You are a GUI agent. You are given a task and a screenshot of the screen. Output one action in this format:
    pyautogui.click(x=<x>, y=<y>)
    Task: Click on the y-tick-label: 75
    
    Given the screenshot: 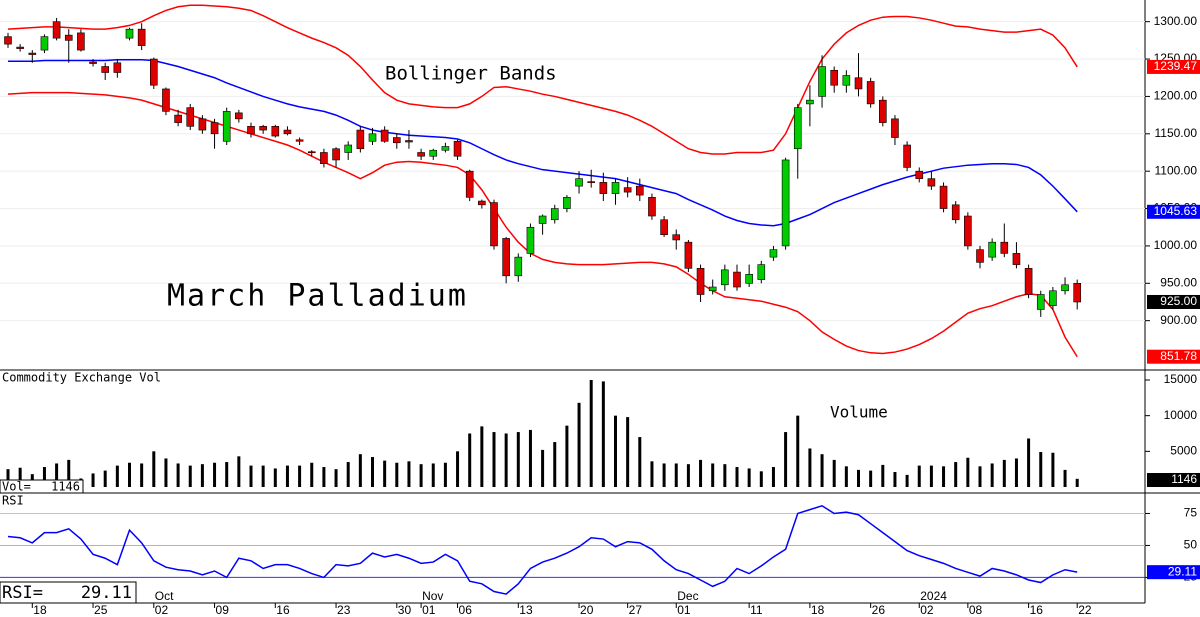 What is the action you would take?
    pyautogui.click(x=1191, y=513)
    